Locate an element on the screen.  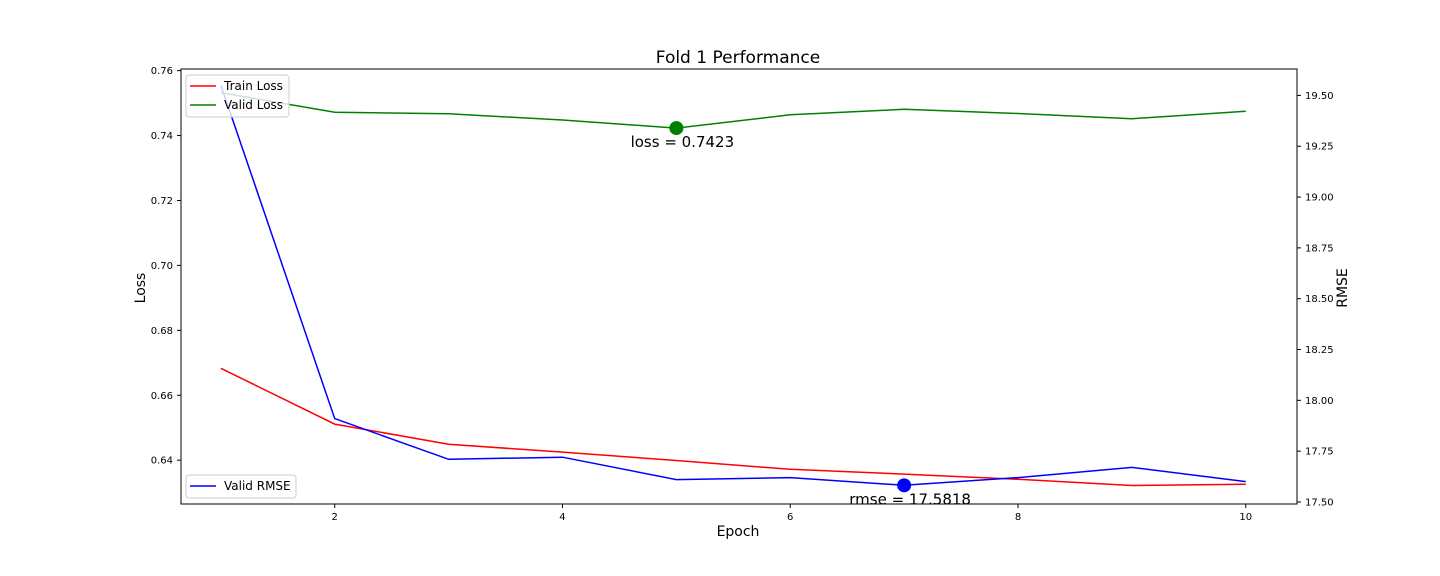
right-y-tick-label: 19.50 is located at coordinates (1319, 96).